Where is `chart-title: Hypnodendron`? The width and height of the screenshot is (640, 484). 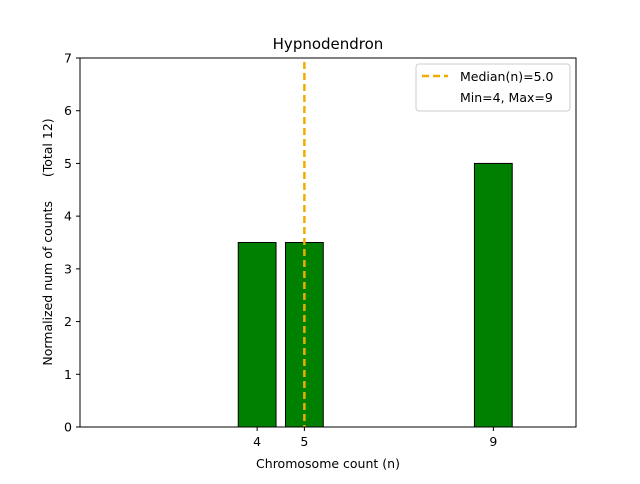
chart-title: Hypnodendron is located at coordinates (328, 44).